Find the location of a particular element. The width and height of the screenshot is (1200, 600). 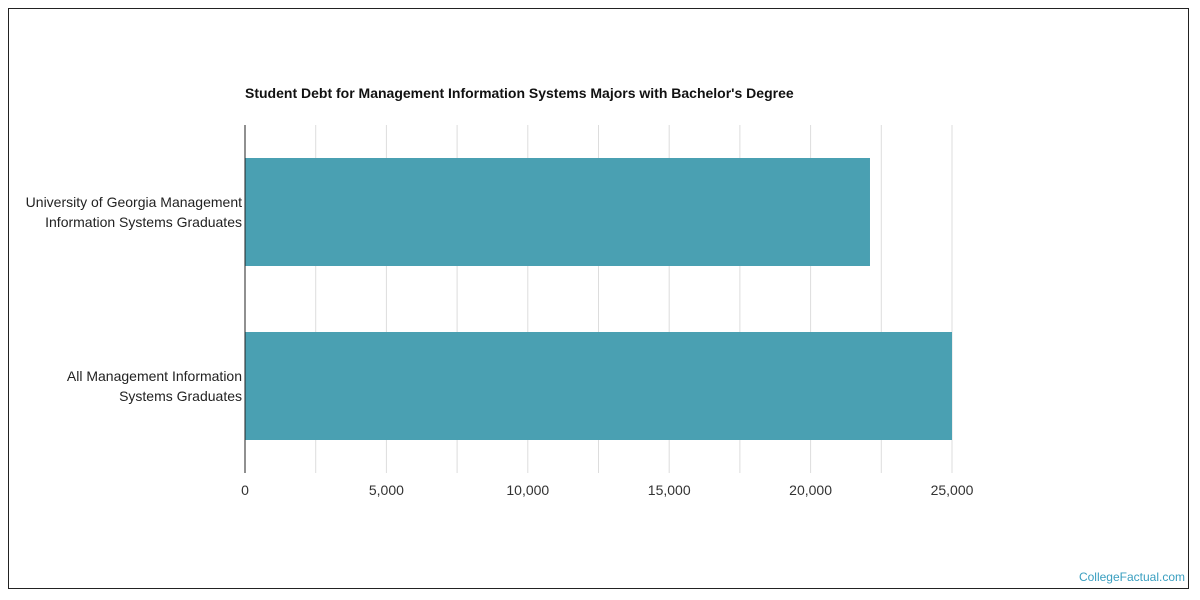

x-tick-label: 15,000 is located at coordinates (669, 490).